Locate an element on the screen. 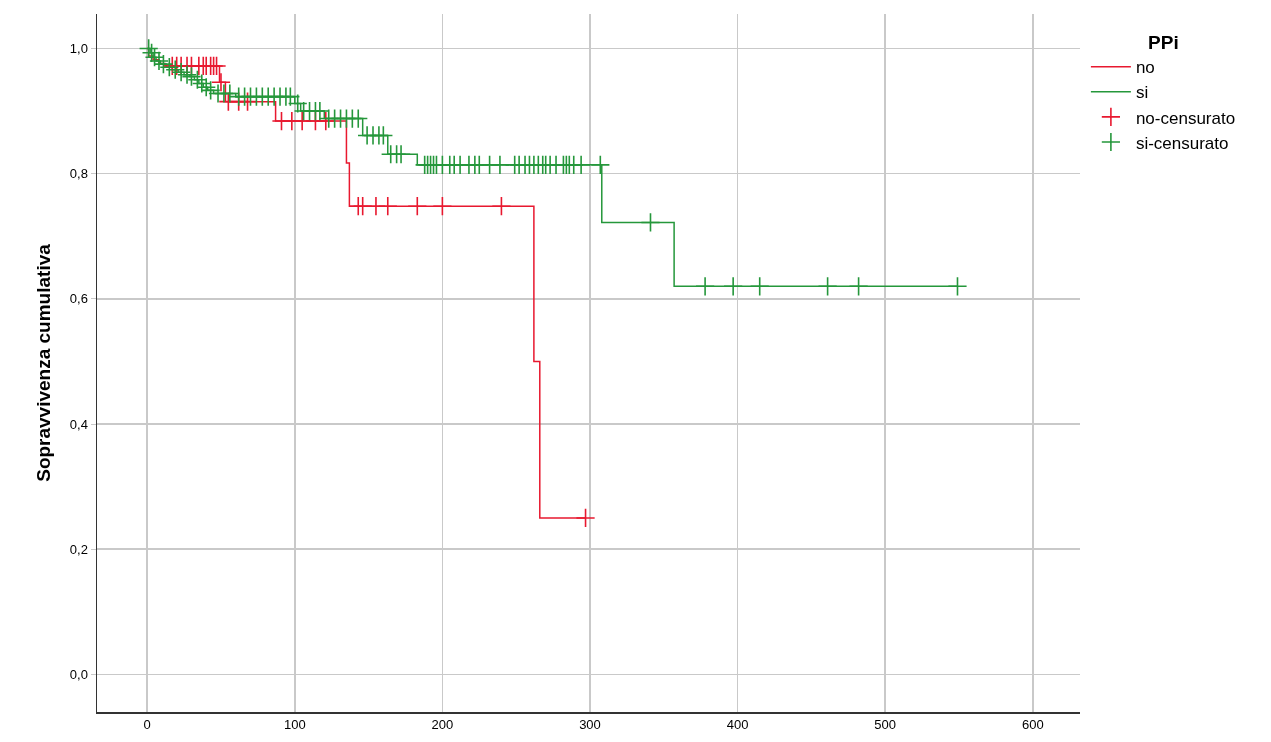 The image size is (1271, 742). legend-label: no is located at coordinates (1145, 68).